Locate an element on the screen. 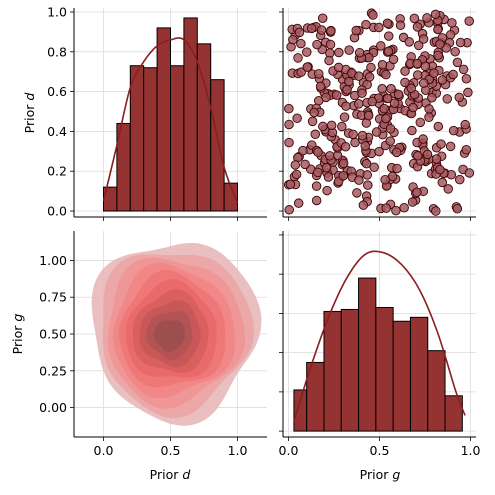  y-axis-label-prior-d: Prior d is located at coordinates (29, 113).